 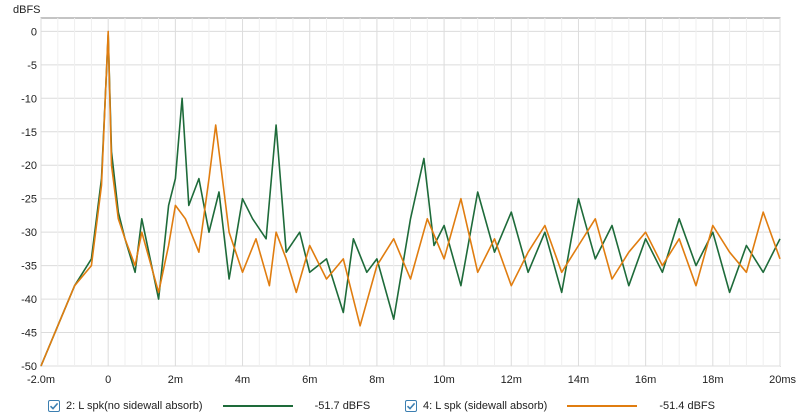 What do you see at coordinates (242, 380) in the screenshot?
I see `x-tick-label: 4m` at bounding box center [242, 380].